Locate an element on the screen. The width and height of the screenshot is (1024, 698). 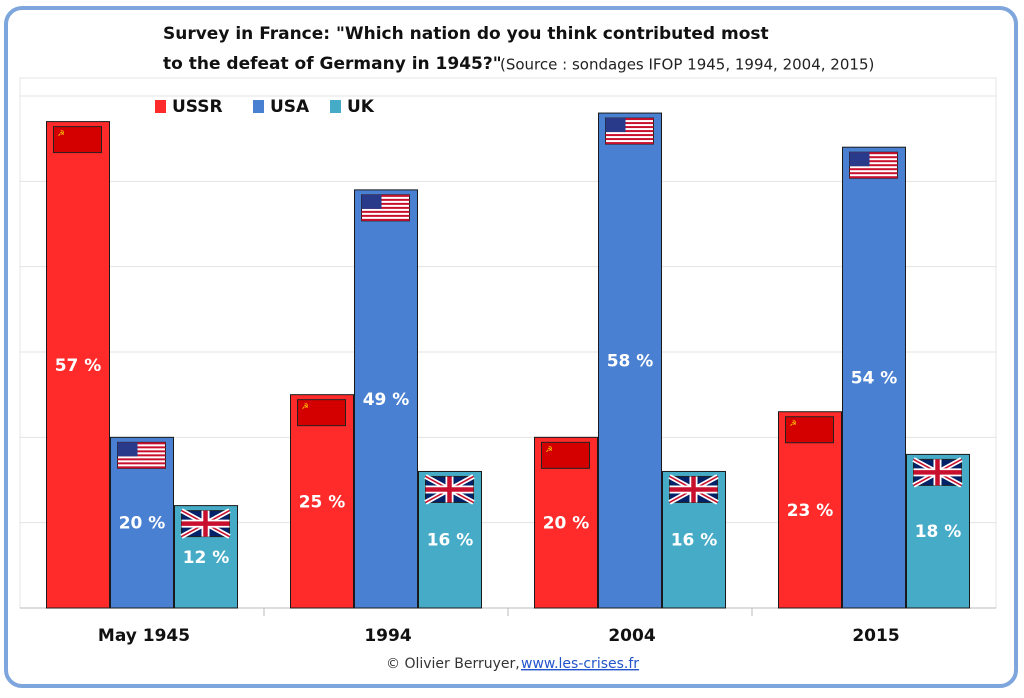
data-label: 18 % is located at coordinates (938, 532).